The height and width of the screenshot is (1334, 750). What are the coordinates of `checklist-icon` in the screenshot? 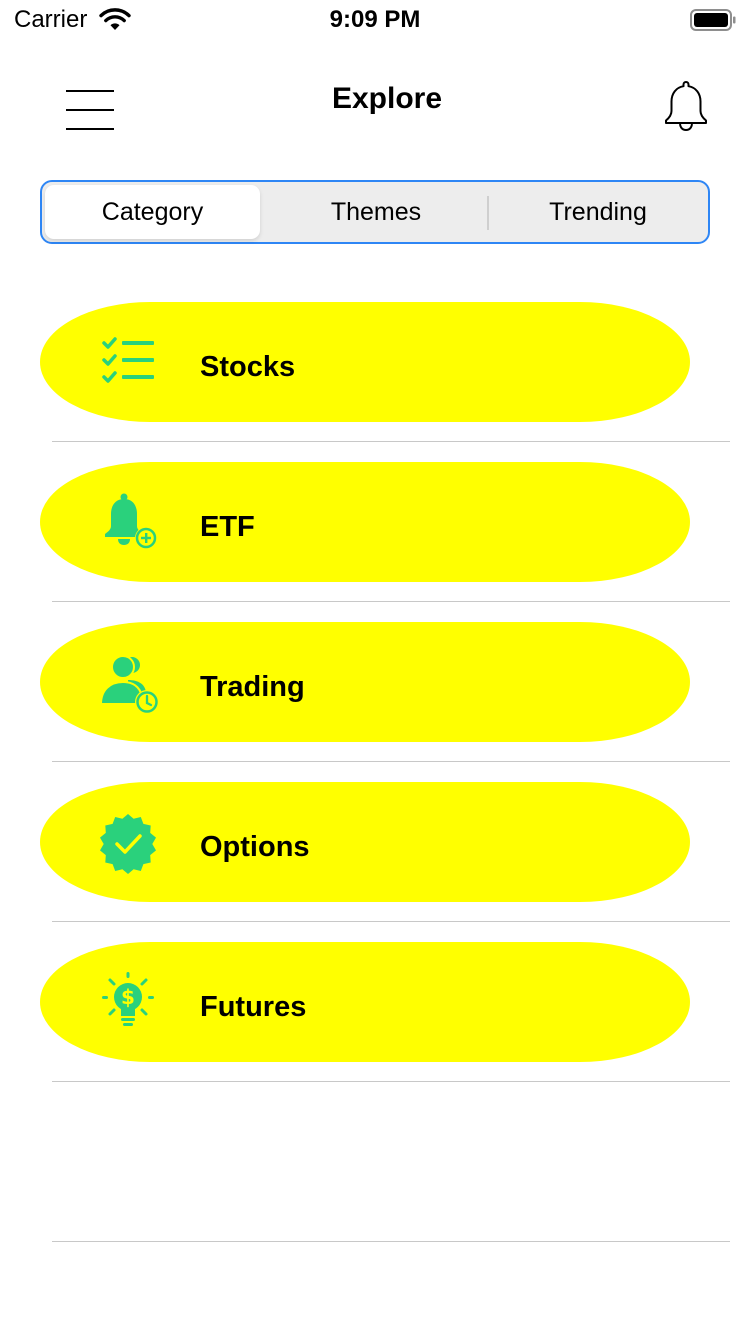 It's located at (128, 360).